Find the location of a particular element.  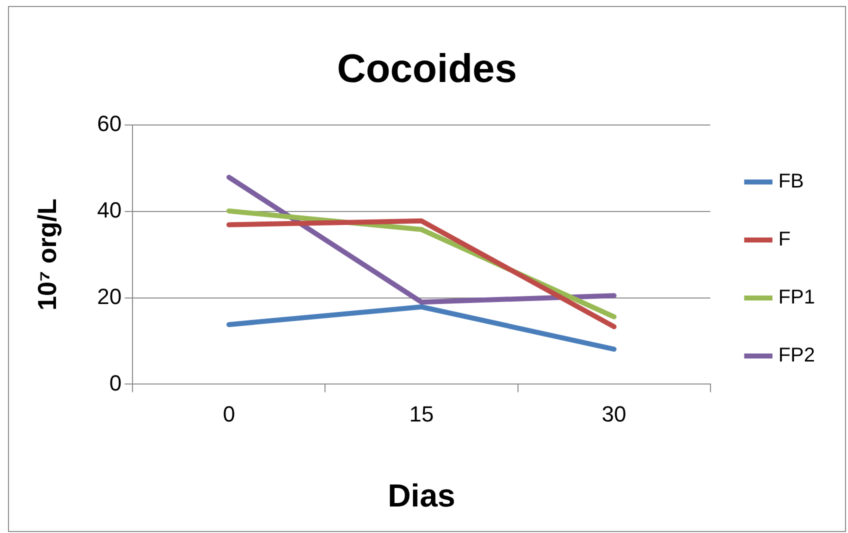

y-tick-label: 40 is located at coordinates (109, 209).